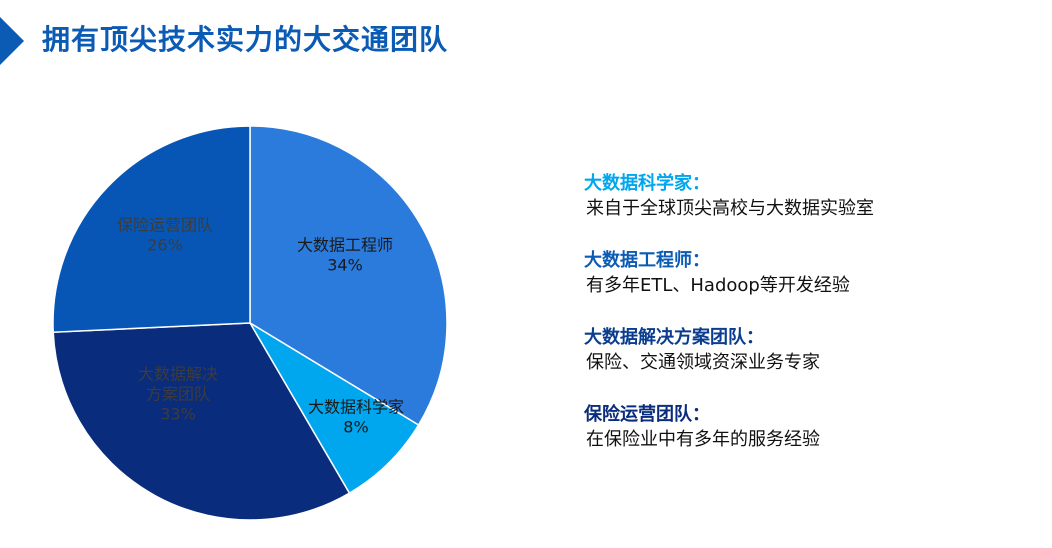 The width and height of the screenshot is (1052, 548). Describe the element at coordinates (804, 428) in the screenshot. I see `legend-item-insurance-ops-team: 保险运营团队： 在保险业中有多年的服务经验` at that location.